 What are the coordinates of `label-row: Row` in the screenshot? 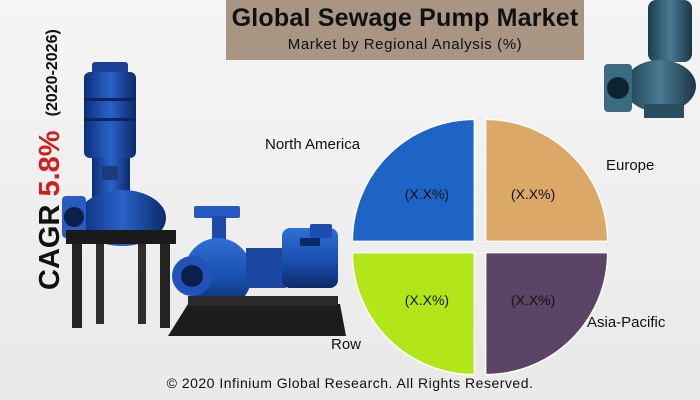 It's located at (346, 344).